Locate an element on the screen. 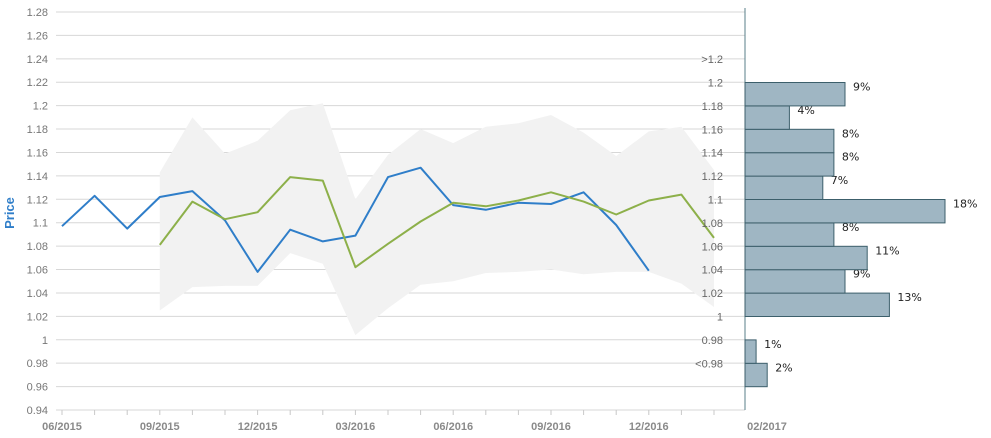 Image resolution: width=991 pixels, height=438 pixels. y-tick-label: 1.12 is located at coordinates (37, 200).